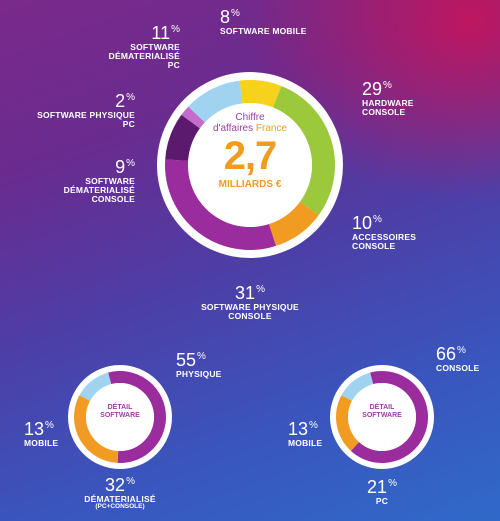  What do you see at coordinates (290, 22) in the screenshot?
I see `label-software-mobile: 8% SOFTWARE MOBILE` at bounding box center [290, 22].